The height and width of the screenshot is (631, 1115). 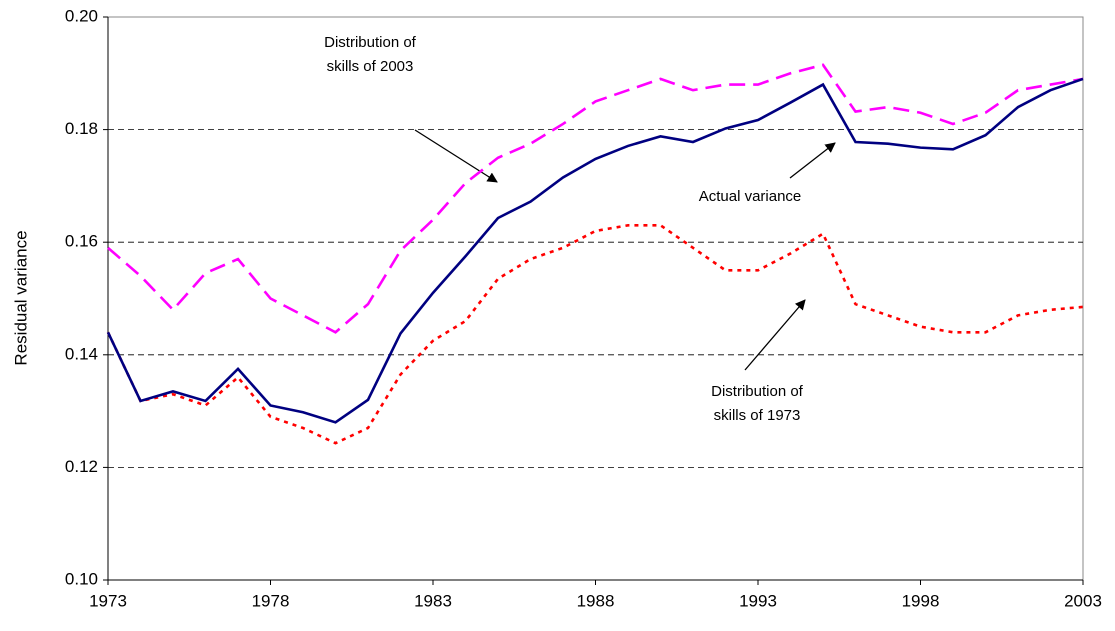 What do you see at coordinates (81, 128) in the screenshot?
I see `y-tick-label: 0.18` at bounding box center [81, 128].